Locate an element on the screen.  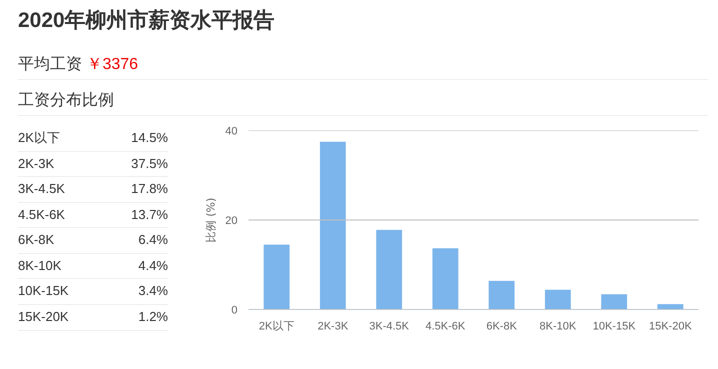
text: 13.7% is located at coordinates (149, 214).